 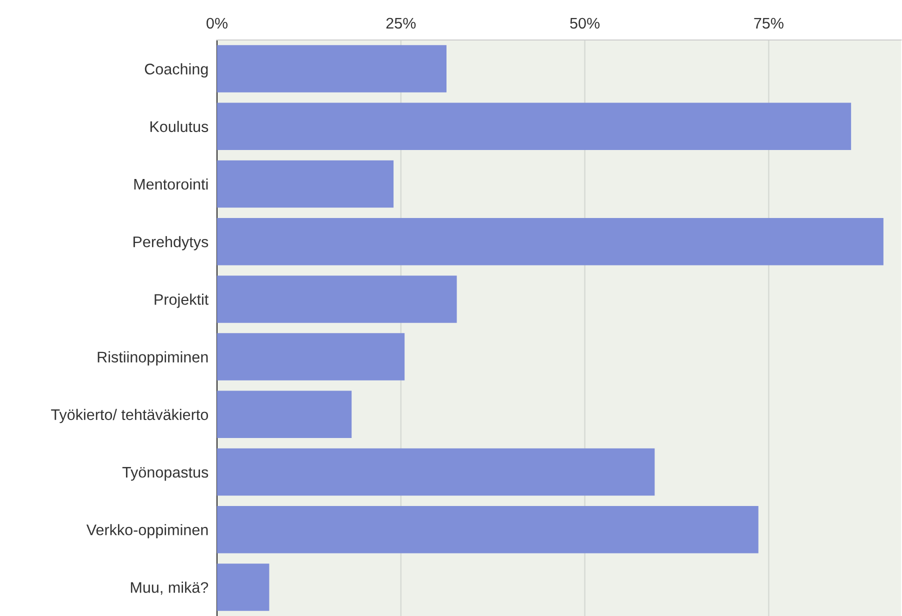 I want to click on x-tick-label: 25%, so click(x=401, y=23).